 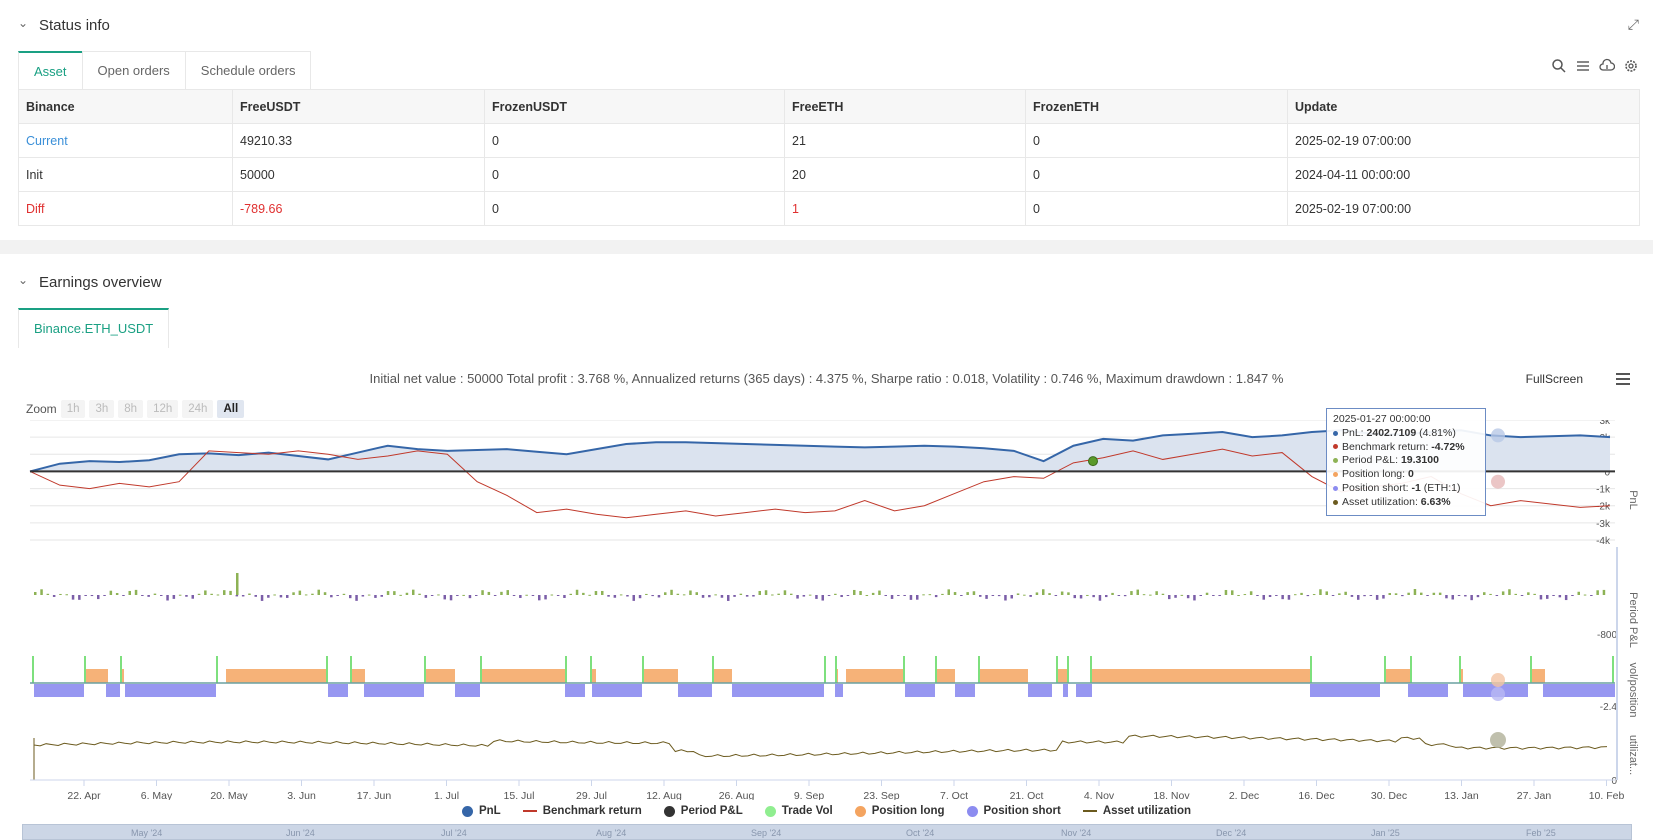 I want to click on tab-symbol: Binance.ETH_USDT, so click(x=94, y=328).